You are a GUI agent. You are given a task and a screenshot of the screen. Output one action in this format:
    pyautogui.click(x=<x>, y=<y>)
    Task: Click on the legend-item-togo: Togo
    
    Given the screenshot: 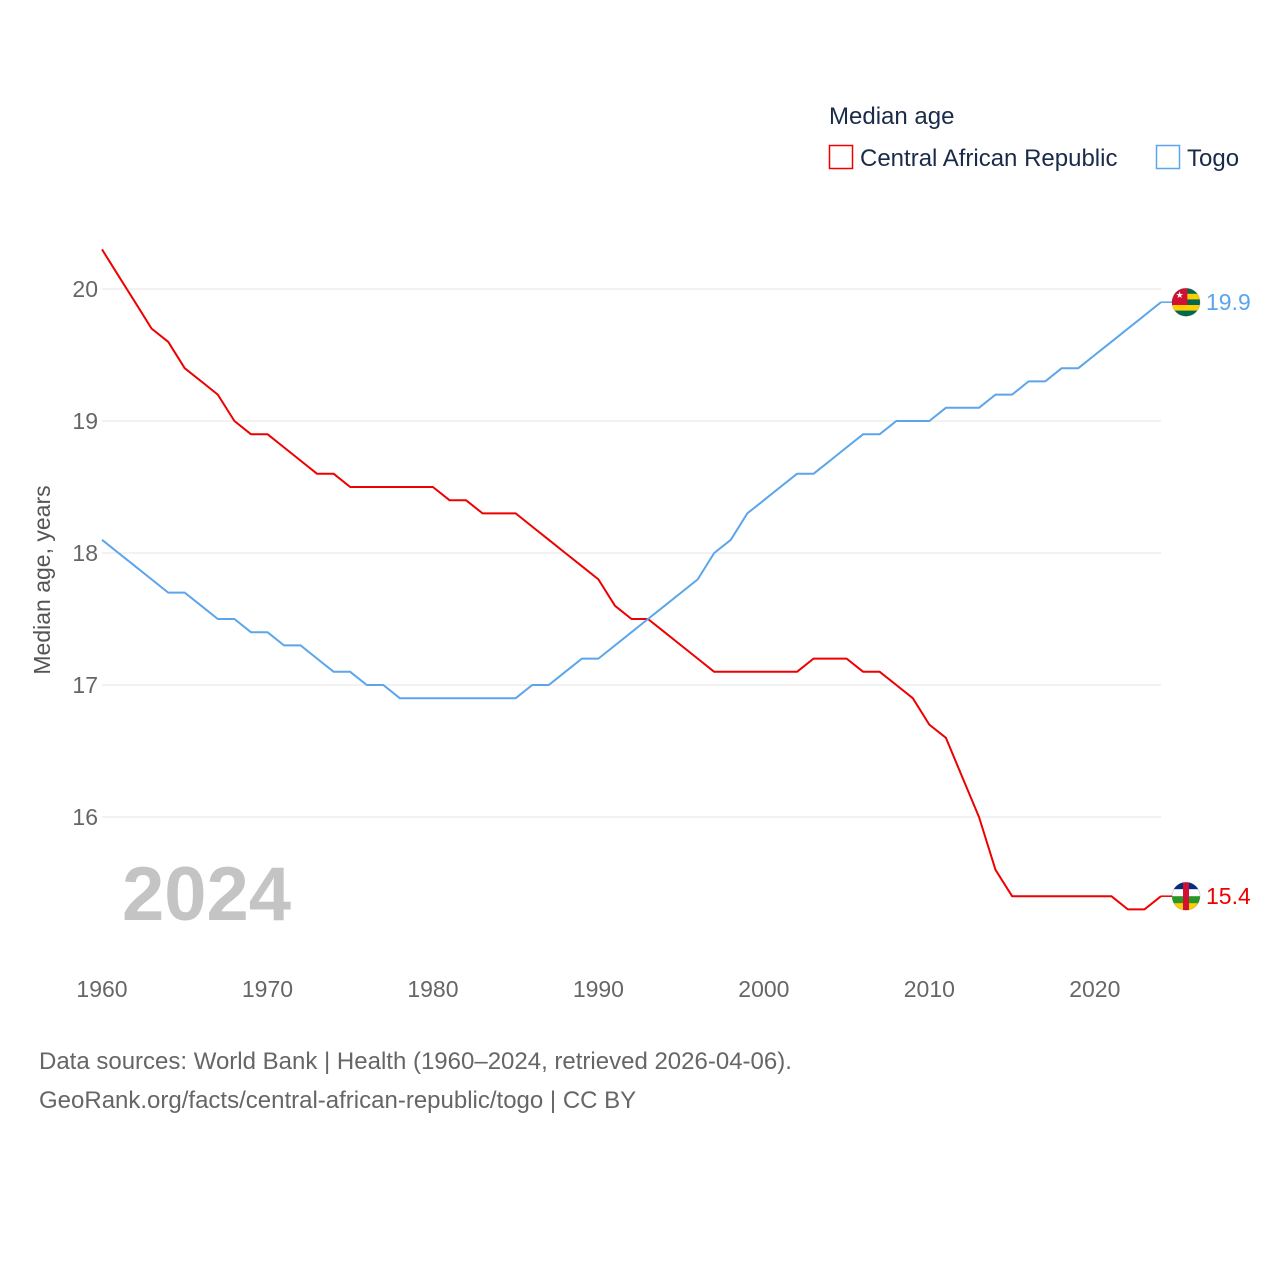 What is the action you would take?
    pyautogui.click(x=1197, y=158)
    